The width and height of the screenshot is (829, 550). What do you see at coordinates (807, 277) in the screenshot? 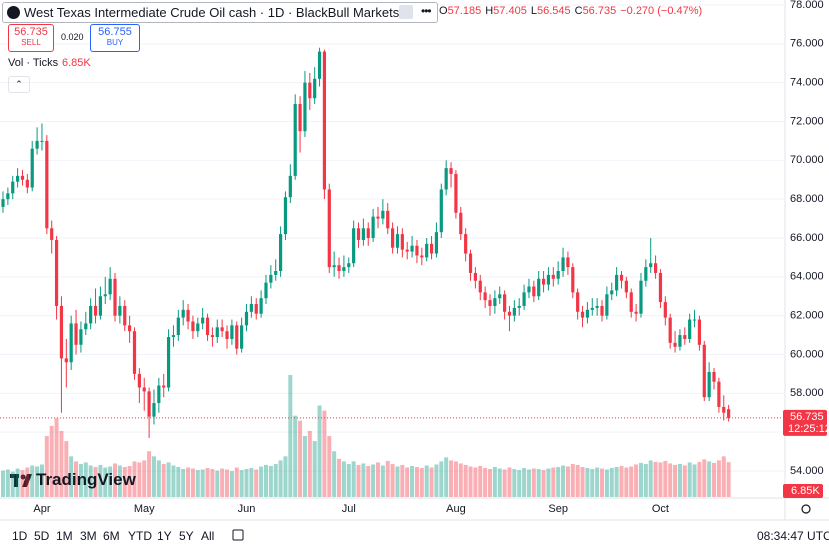
I see `y-tick-label: 64.000` at bounding box center [807, 277].